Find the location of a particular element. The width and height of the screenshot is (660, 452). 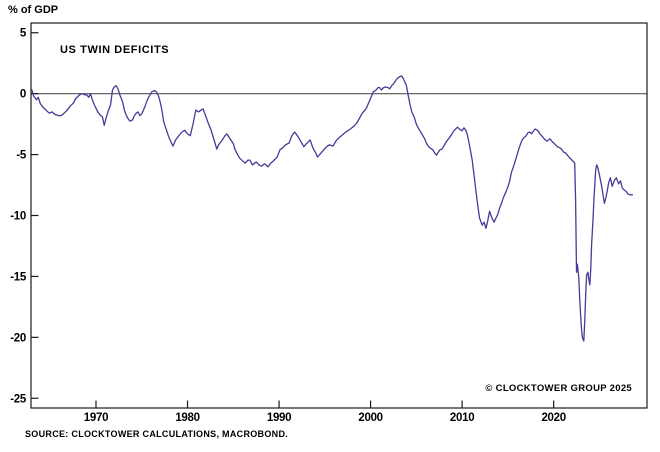

y-axis-unit-label: % of GDP is located at coordinates (33, 10).